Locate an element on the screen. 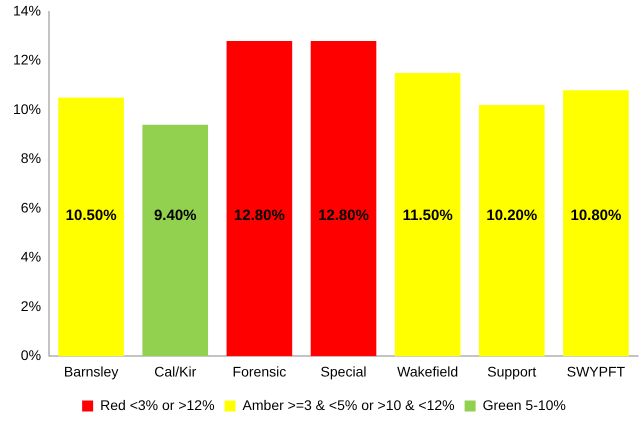  y-tick-label: 14% is located at coordinates (27, 10).